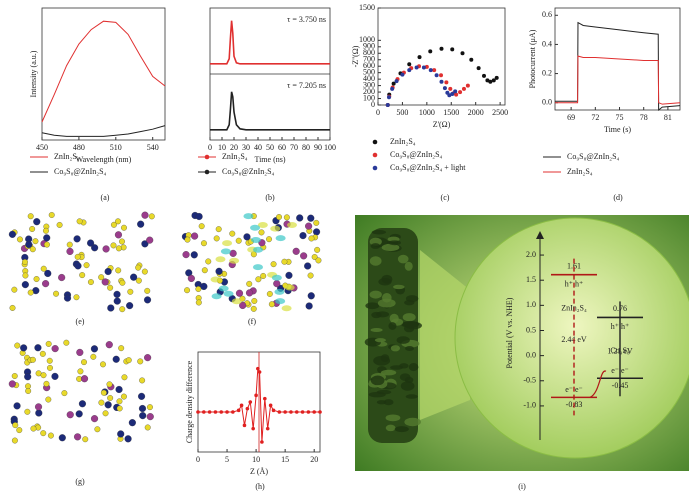 Image resolution: width=689 pixels, height=496 pixels. I want to click on panel-label: (e), so click(80, 321).